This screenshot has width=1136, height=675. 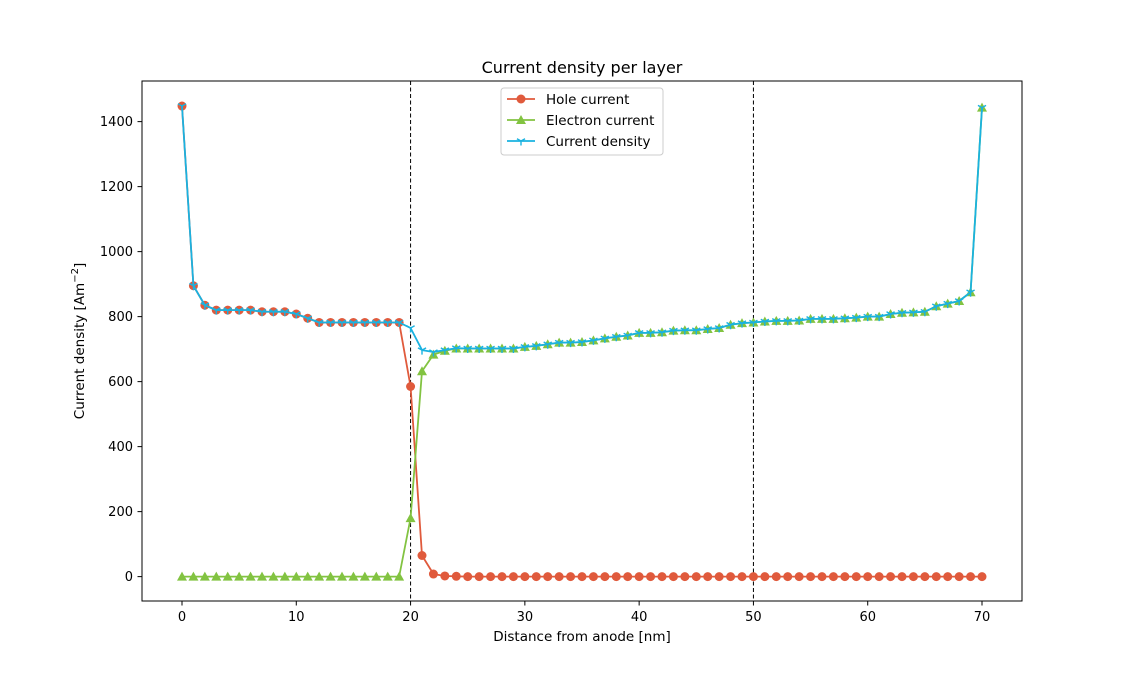 What do you see at coordinates (120, 447) in the screenshot?
I see `y-tick-label: 400` at bounding box center [120, 447].